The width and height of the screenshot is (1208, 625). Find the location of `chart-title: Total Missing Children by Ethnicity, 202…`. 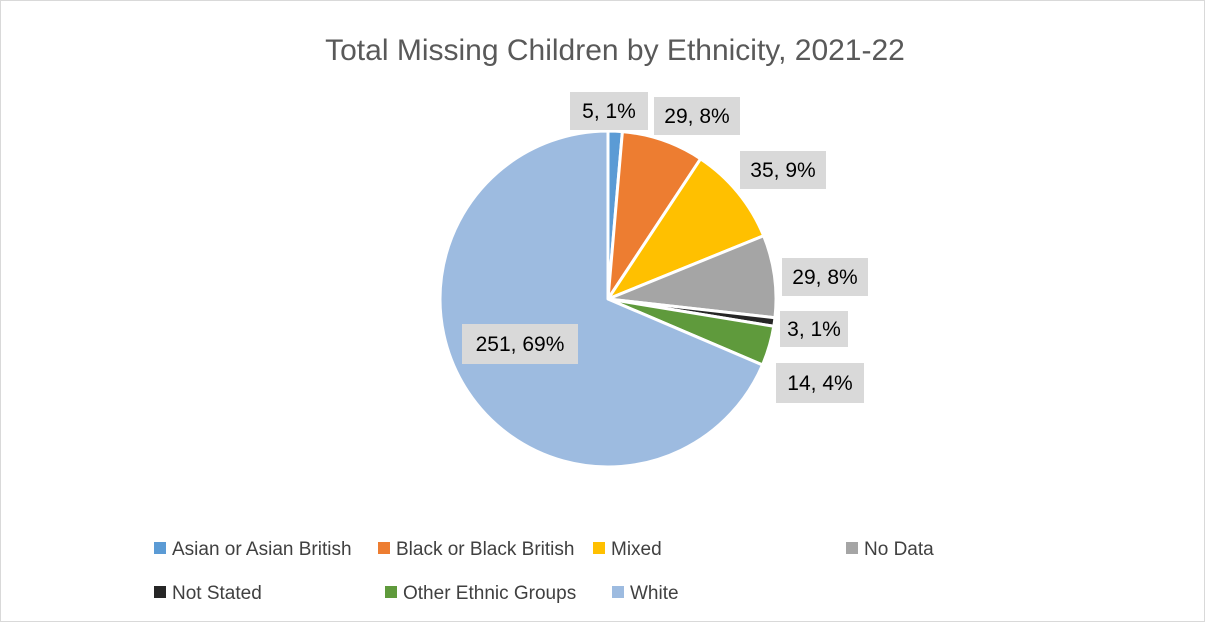

chart-title: Total Missing Children by Ethnicity, 202… is located at coordinates (615, 50).